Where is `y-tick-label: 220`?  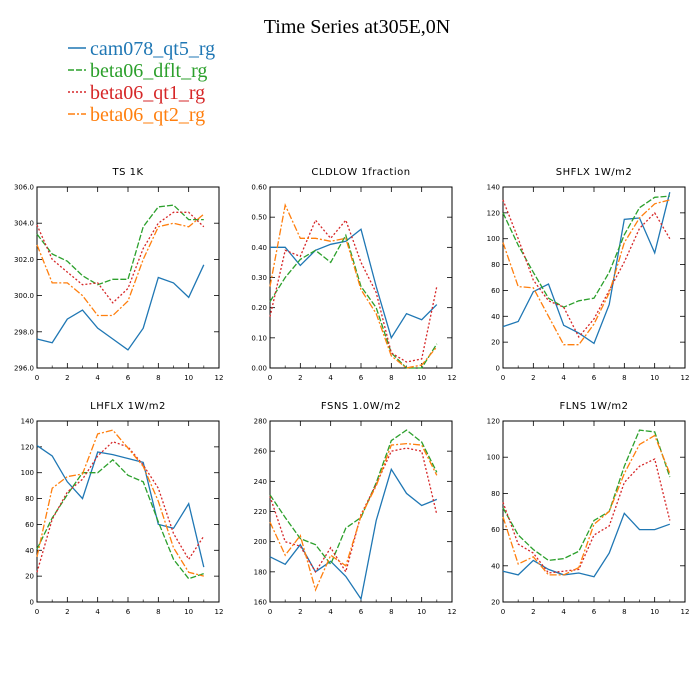
y-tick-label: 220 is located at coordinates (260, 512).